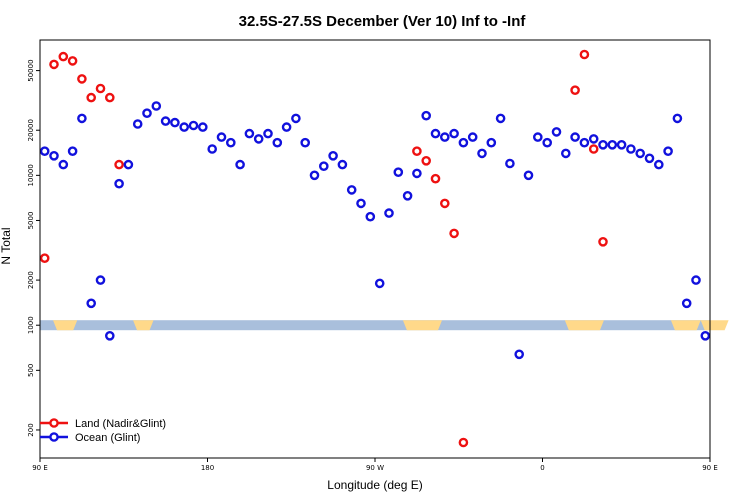 This screenshot has width=750, height=500. I want to click on y-tick-label: 500, so click(31, 370).